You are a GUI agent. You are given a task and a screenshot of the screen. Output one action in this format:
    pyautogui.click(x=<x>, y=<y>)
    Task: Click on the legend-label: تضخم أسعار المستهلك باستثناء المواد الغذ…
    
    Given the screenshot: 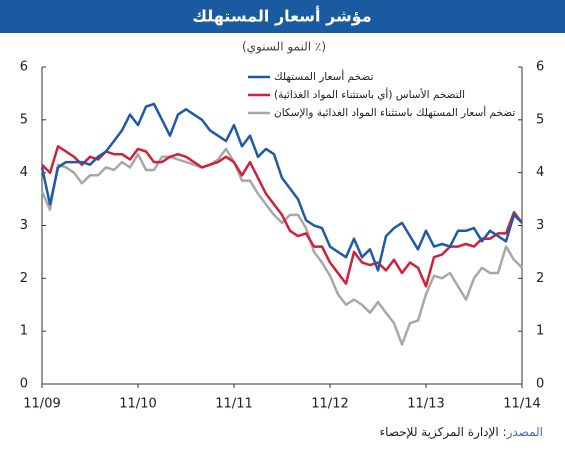 What is the action you would take?
    pyautogui.click(x=394, y=112)
    